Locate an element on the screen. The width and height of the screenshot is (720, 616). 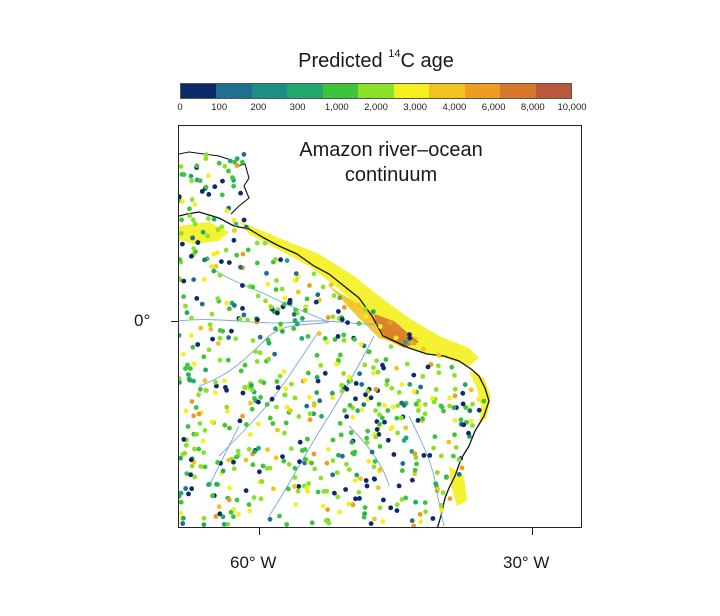
colorbar-tick-label: 0 is located at coordinates (180, 107).